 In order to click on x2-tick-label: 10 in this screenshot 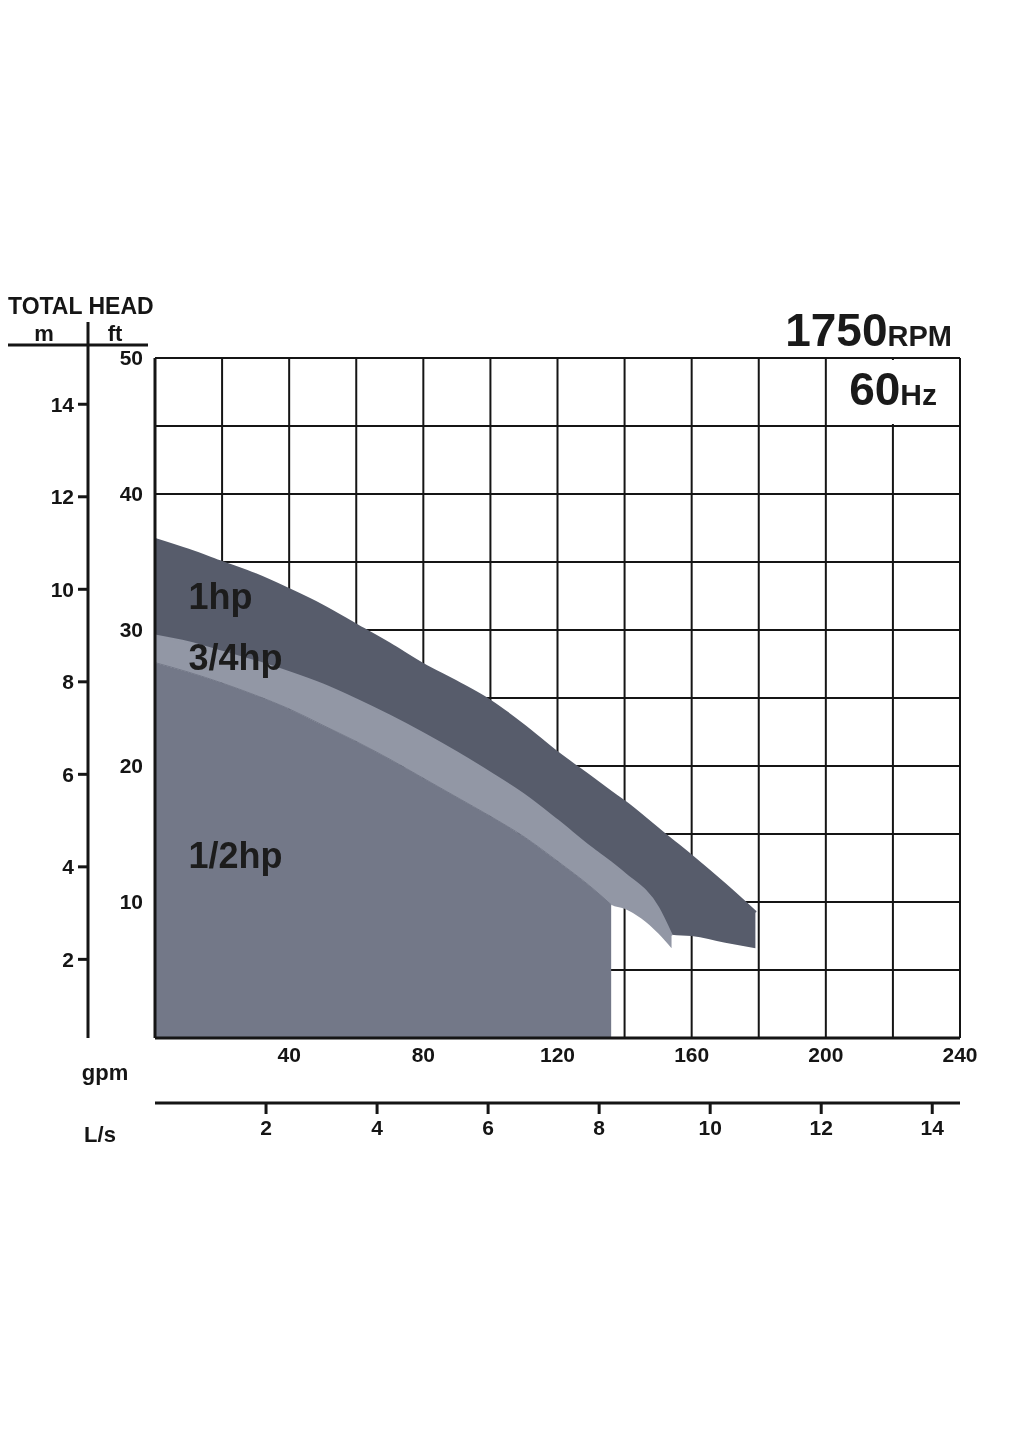, I will do `click(710, 1127)`.